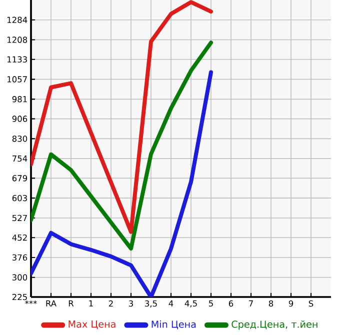 This screenshot has height=335, width=345. I want to click on y-tick-label: 452, so click(19, 237).